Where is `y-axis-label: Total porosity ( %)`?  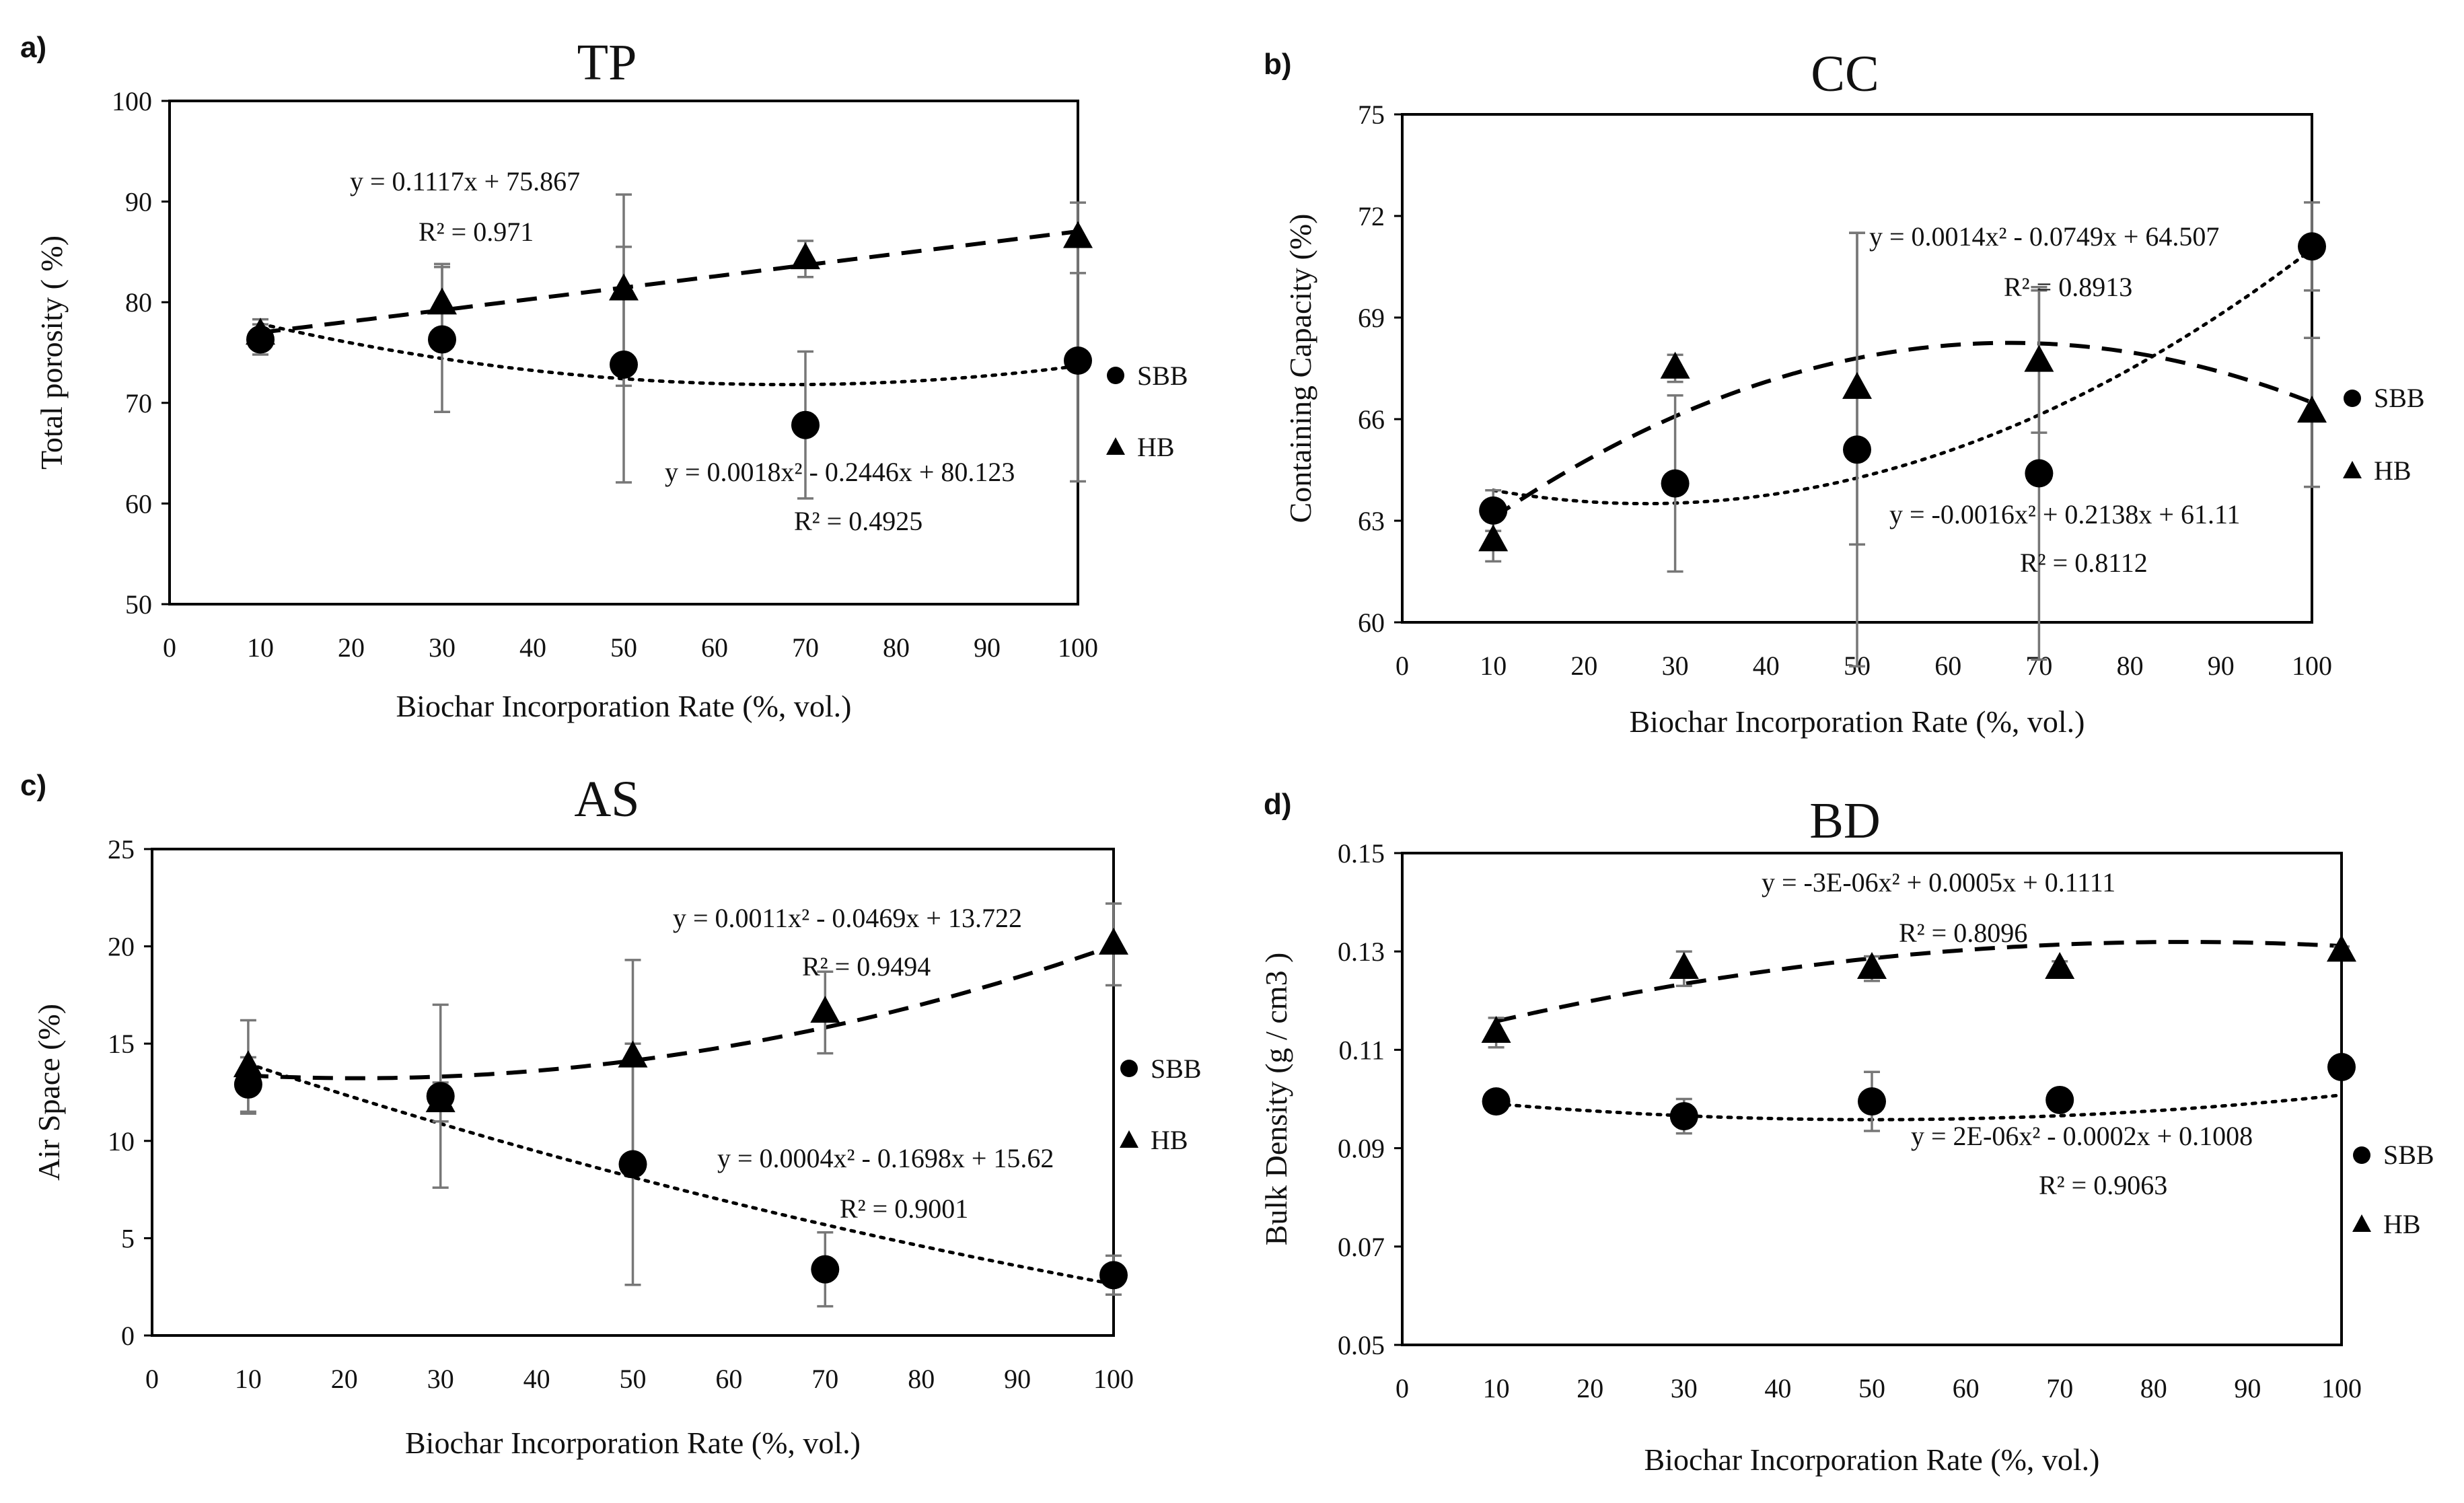
y-axis-label: Total porosity ( %) is located at coordinates (51, 352).